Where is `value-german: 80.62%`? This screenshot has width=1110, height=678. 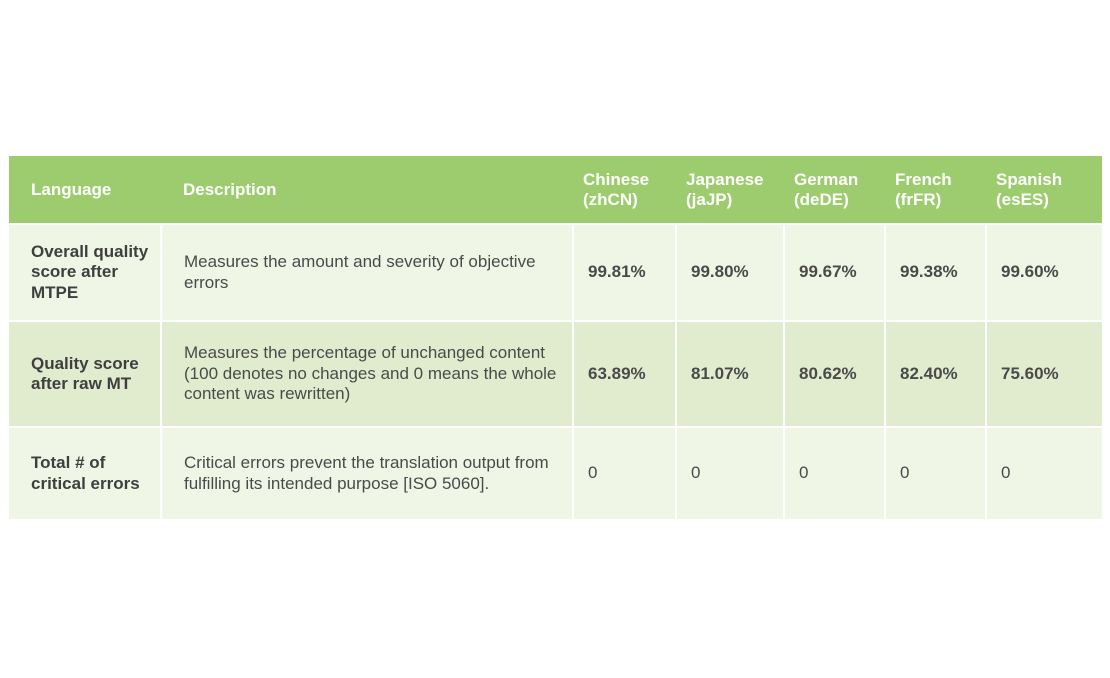 value-german: 80.62% is located at coordinates (834, 373).